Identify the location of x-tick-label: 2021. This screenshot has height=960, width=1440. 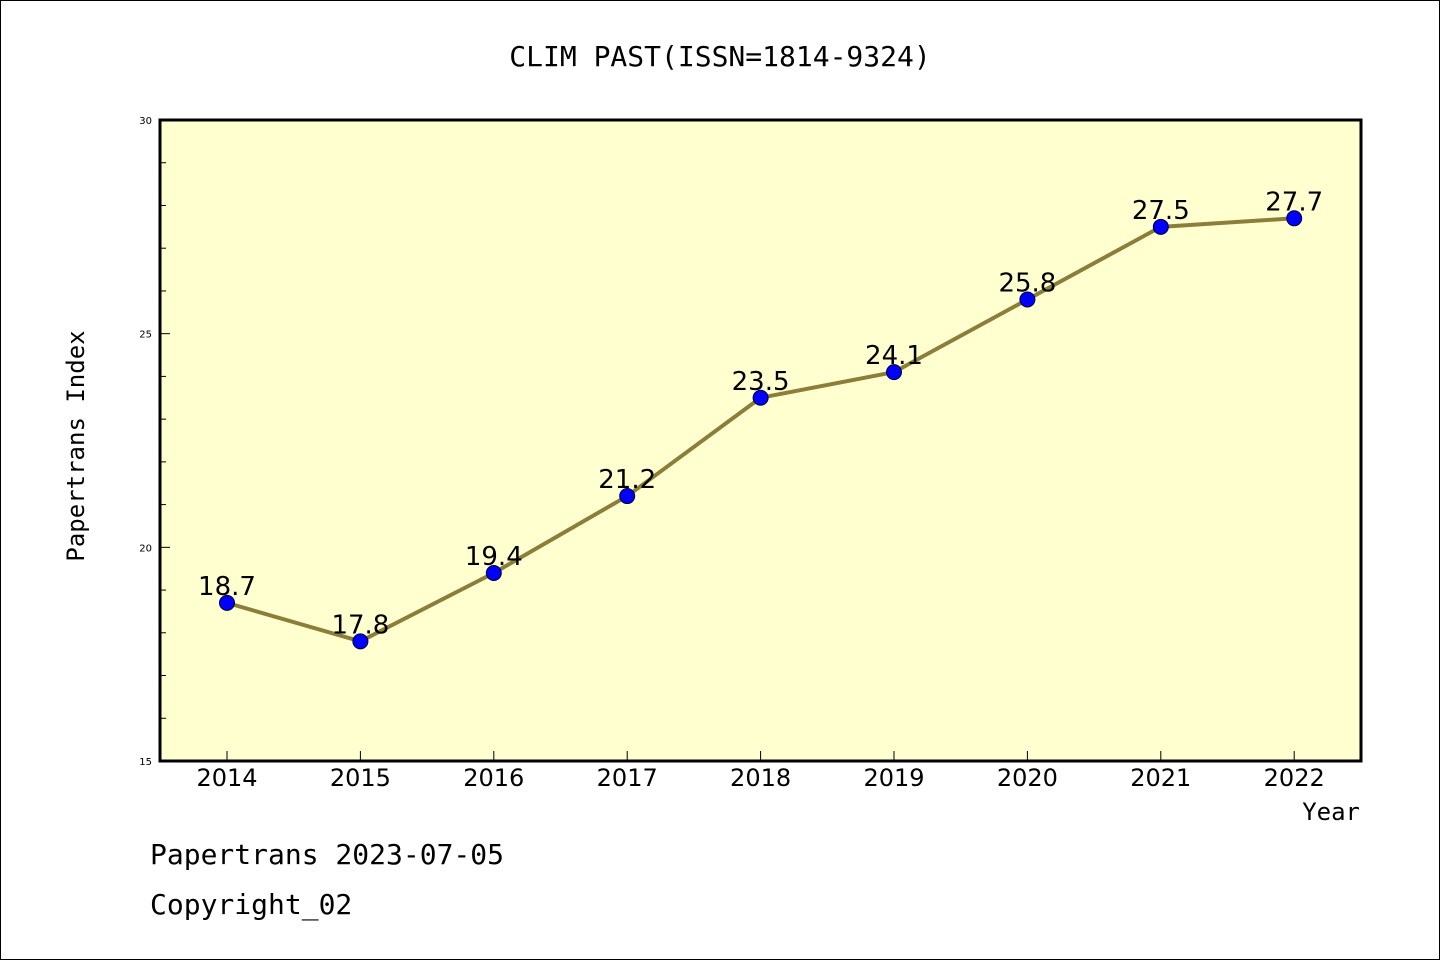
(1160, 778).